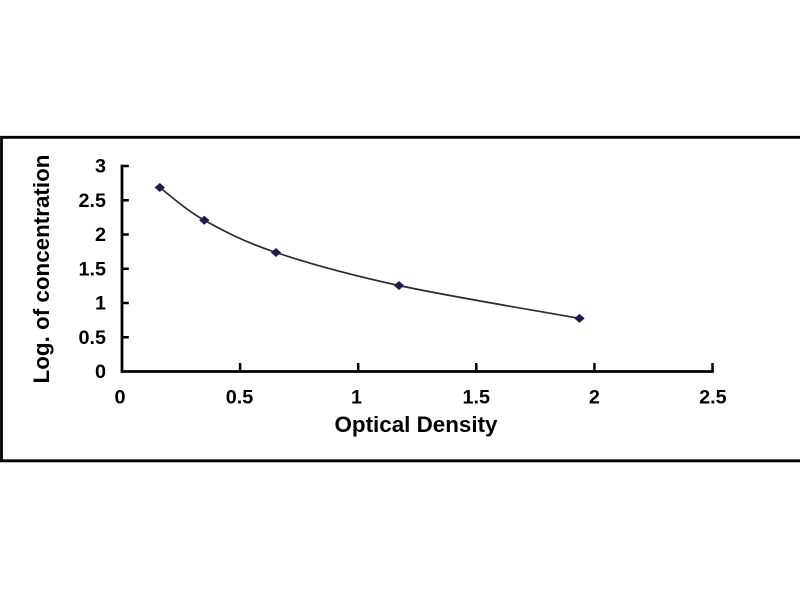 This screenshot has height=600, width=800. Describe the element at coordinates (417, 424) in the screenshot. I see `svg-text: Optical Density` at that location.